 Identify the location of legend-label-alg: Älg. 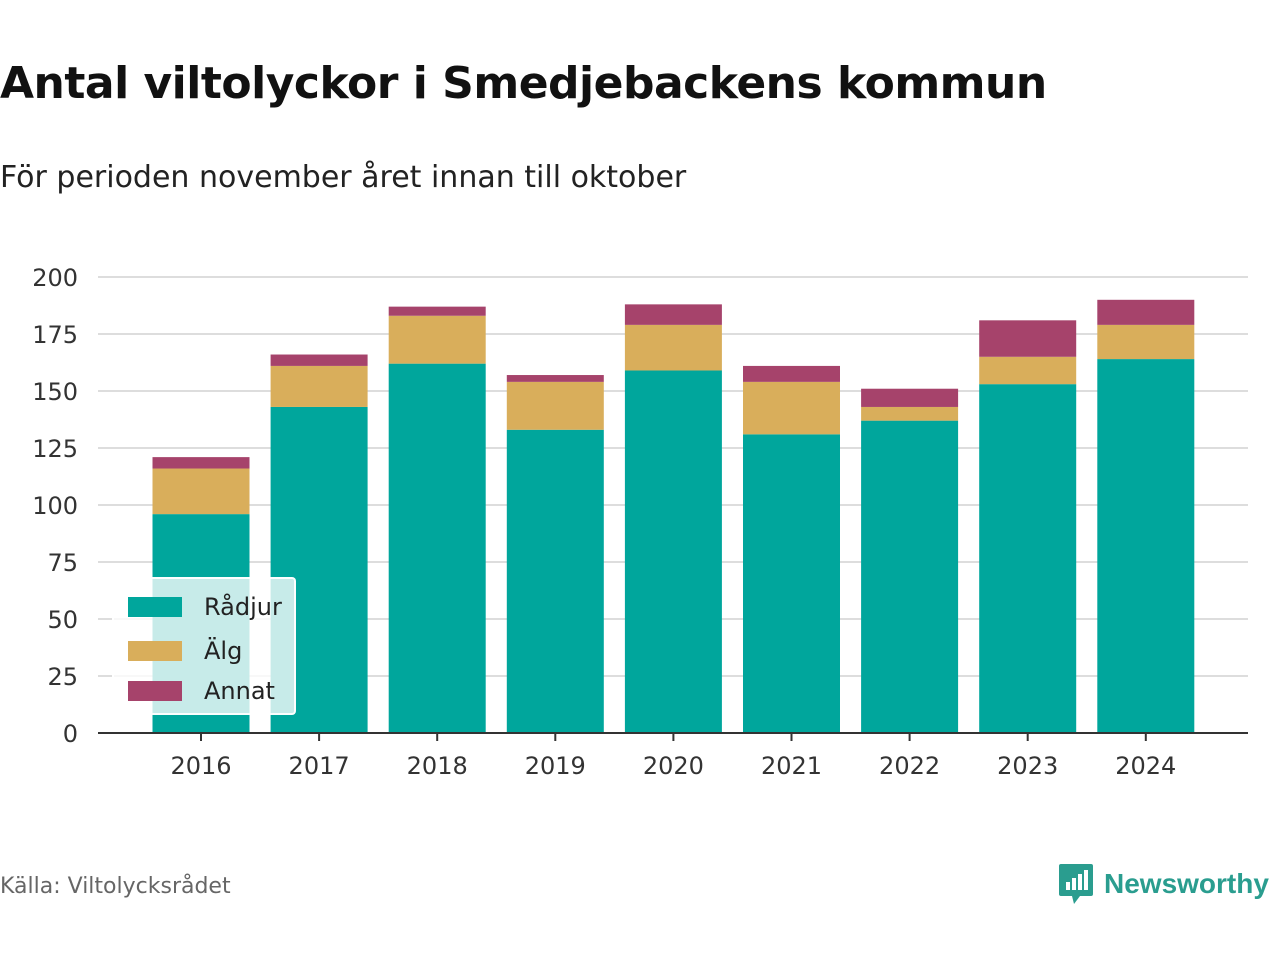
(223, 651).